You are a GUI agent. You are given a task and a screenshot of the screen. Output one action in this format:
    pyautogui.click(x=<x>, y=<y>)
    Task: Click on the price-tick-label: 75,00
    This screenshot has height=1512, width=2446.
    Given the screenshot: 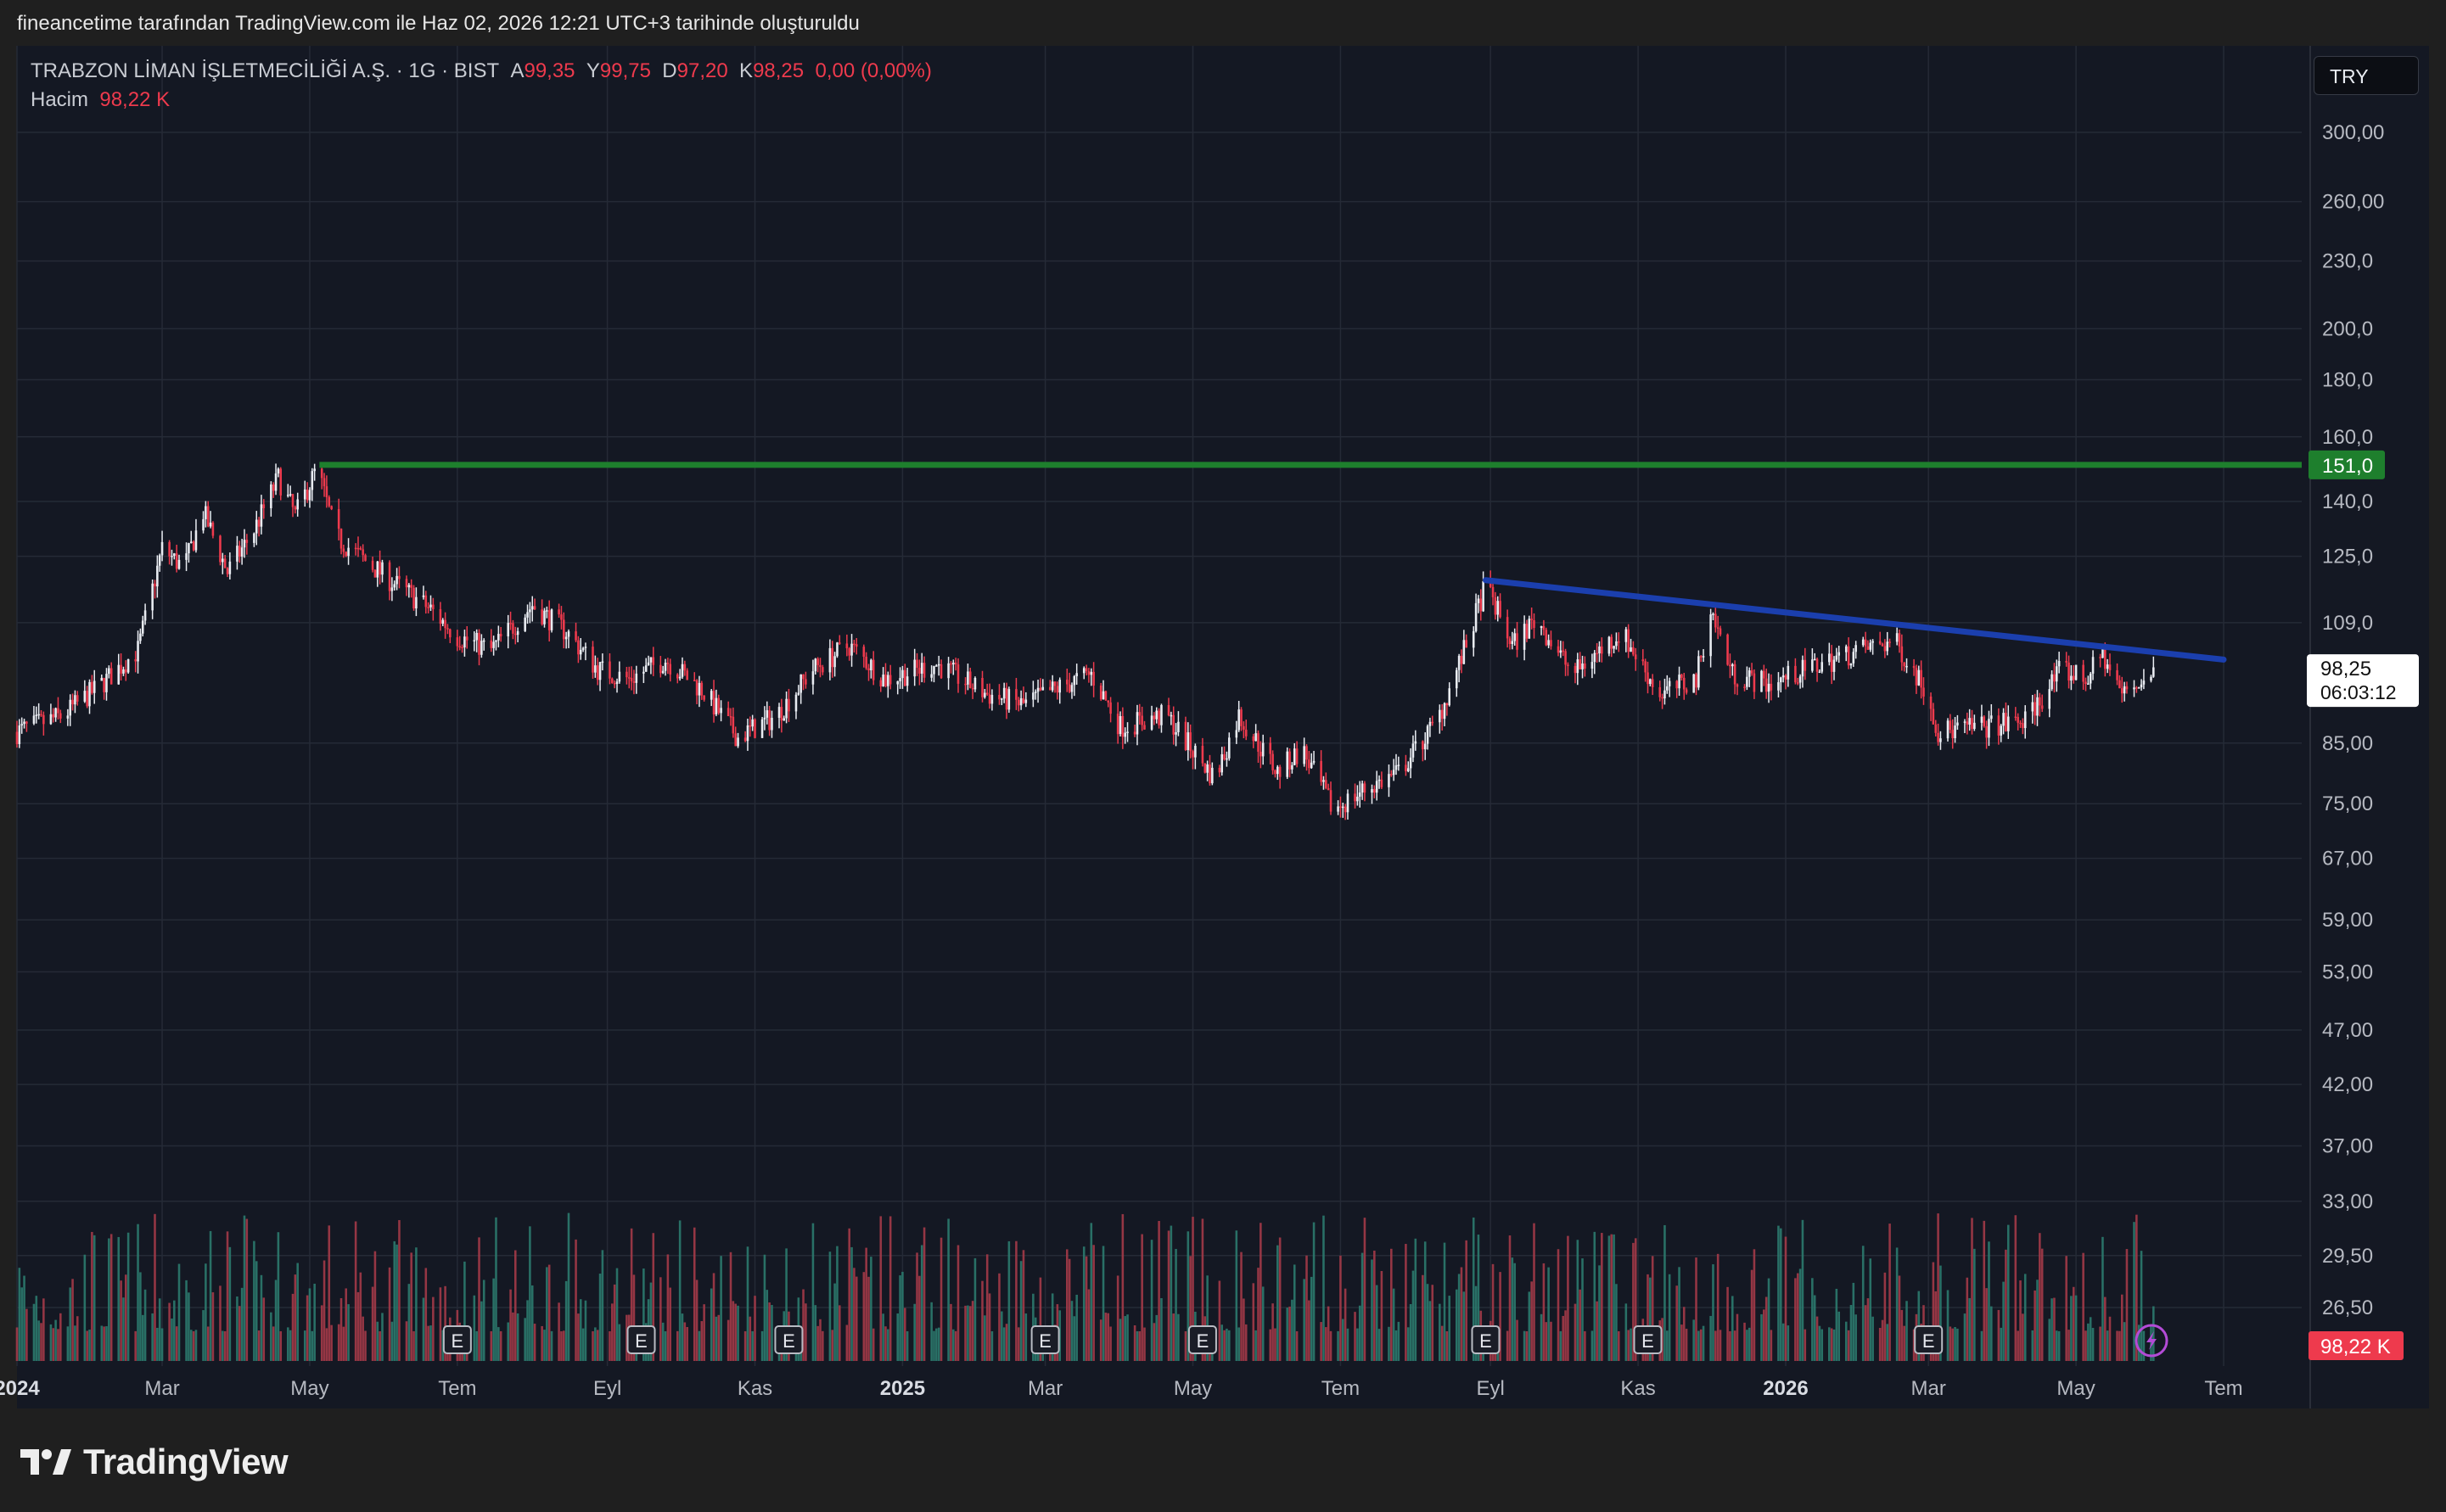 What is the action you would take?
    pyautogui.click(x=2347, y=803)
    